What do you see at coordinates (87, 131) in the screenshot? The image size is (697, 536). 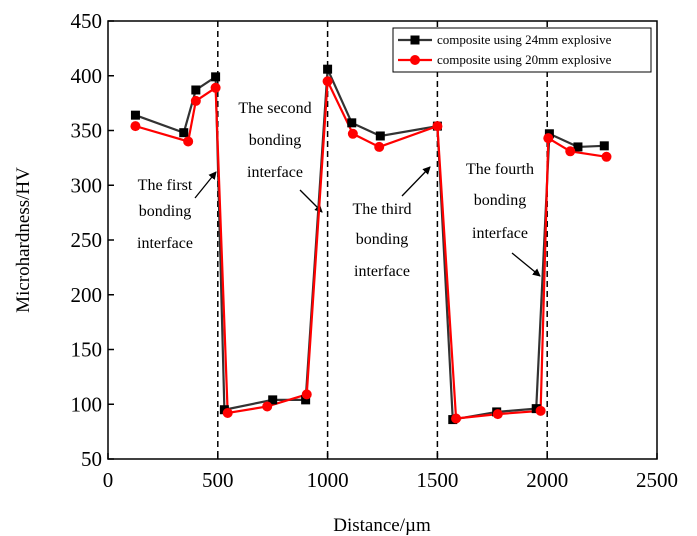 I see `y-tick-label: 350` at bounding box center [87, 131].